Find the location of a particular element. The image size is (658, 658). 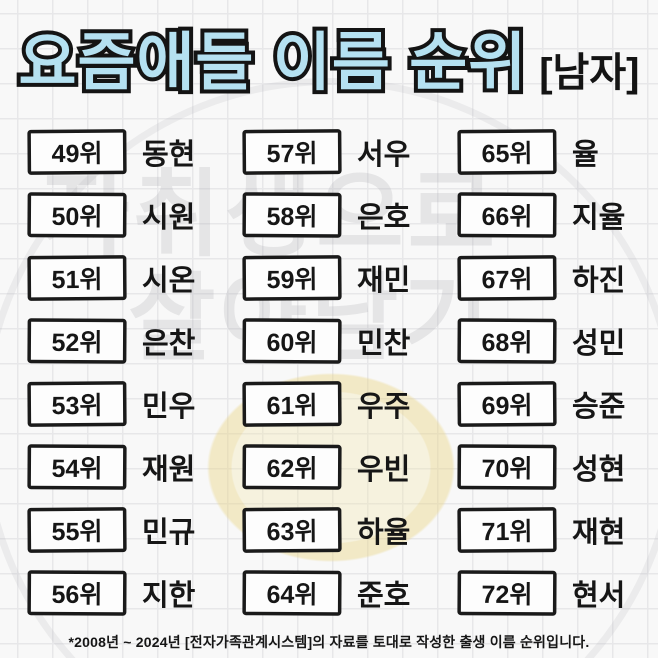

rank-box: 60위 is located at coordinates (292, 341).